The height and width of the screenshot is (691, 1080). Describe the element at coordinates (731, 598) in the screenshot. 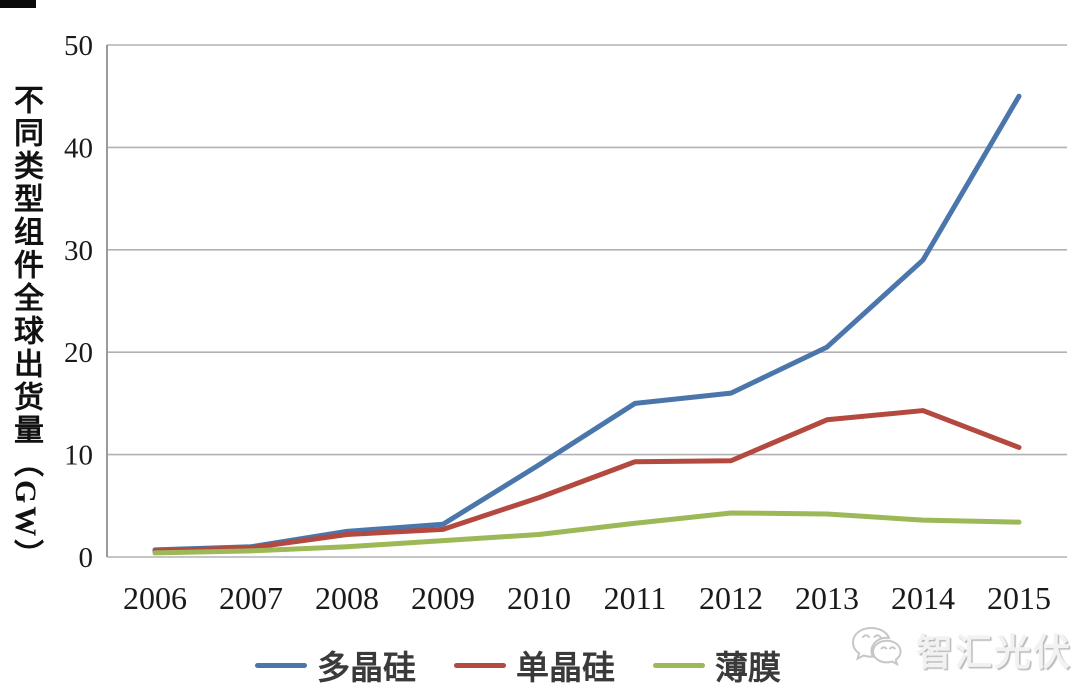

I see `x-tick-label: 2012` at that location.